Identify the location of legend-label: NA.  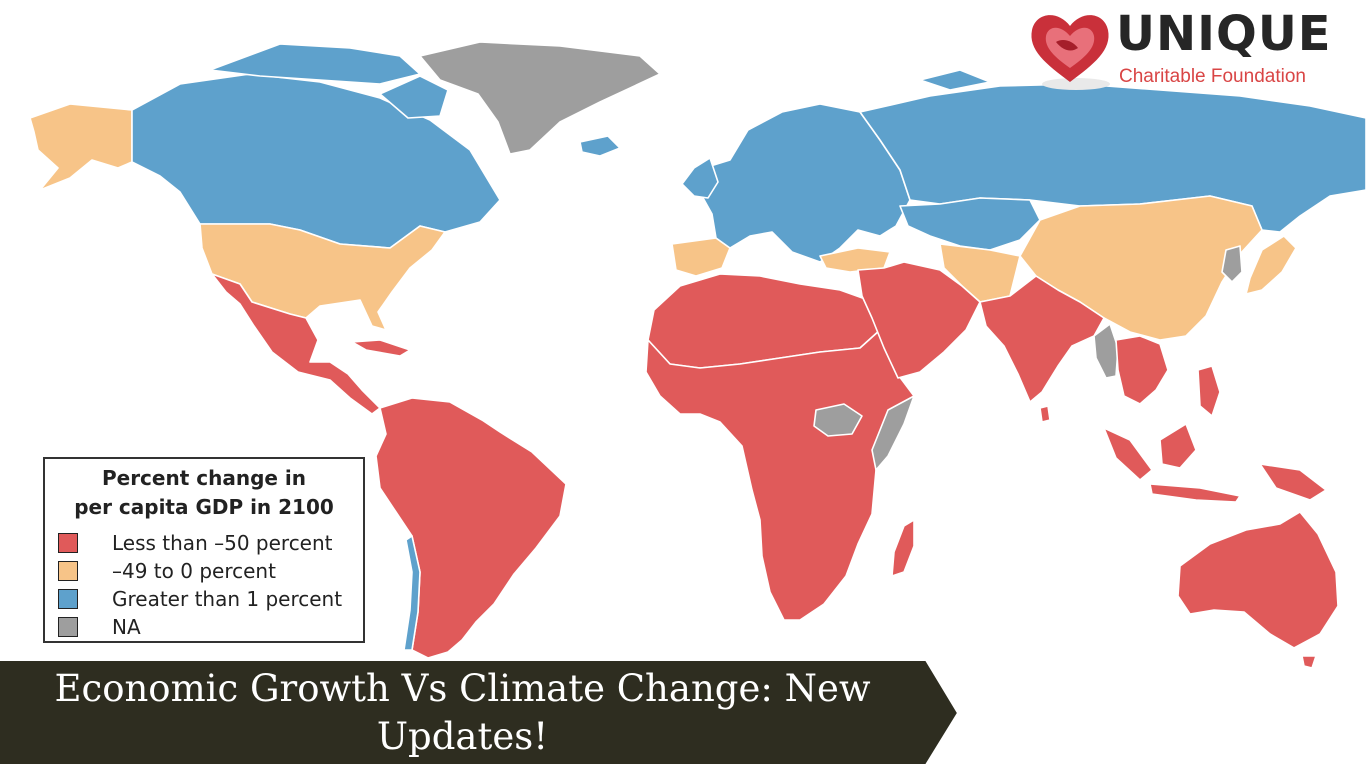
(126, 627).